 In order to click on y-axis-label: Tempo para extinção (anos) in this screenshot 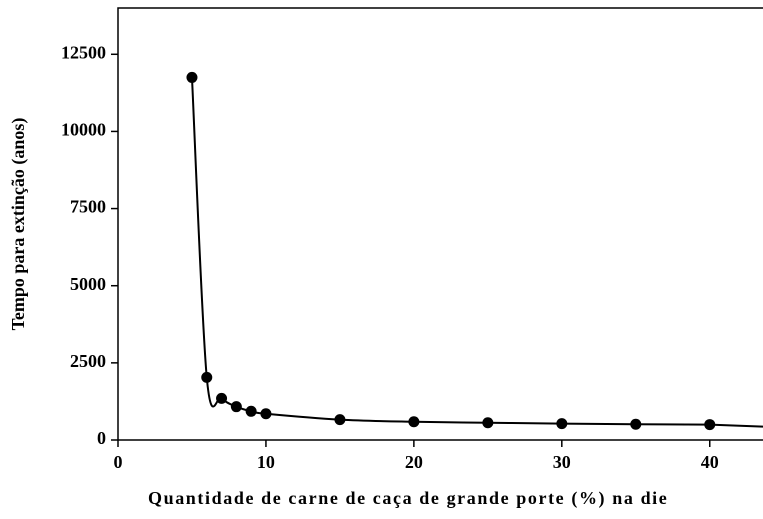, I will do `click(18, 224)`.